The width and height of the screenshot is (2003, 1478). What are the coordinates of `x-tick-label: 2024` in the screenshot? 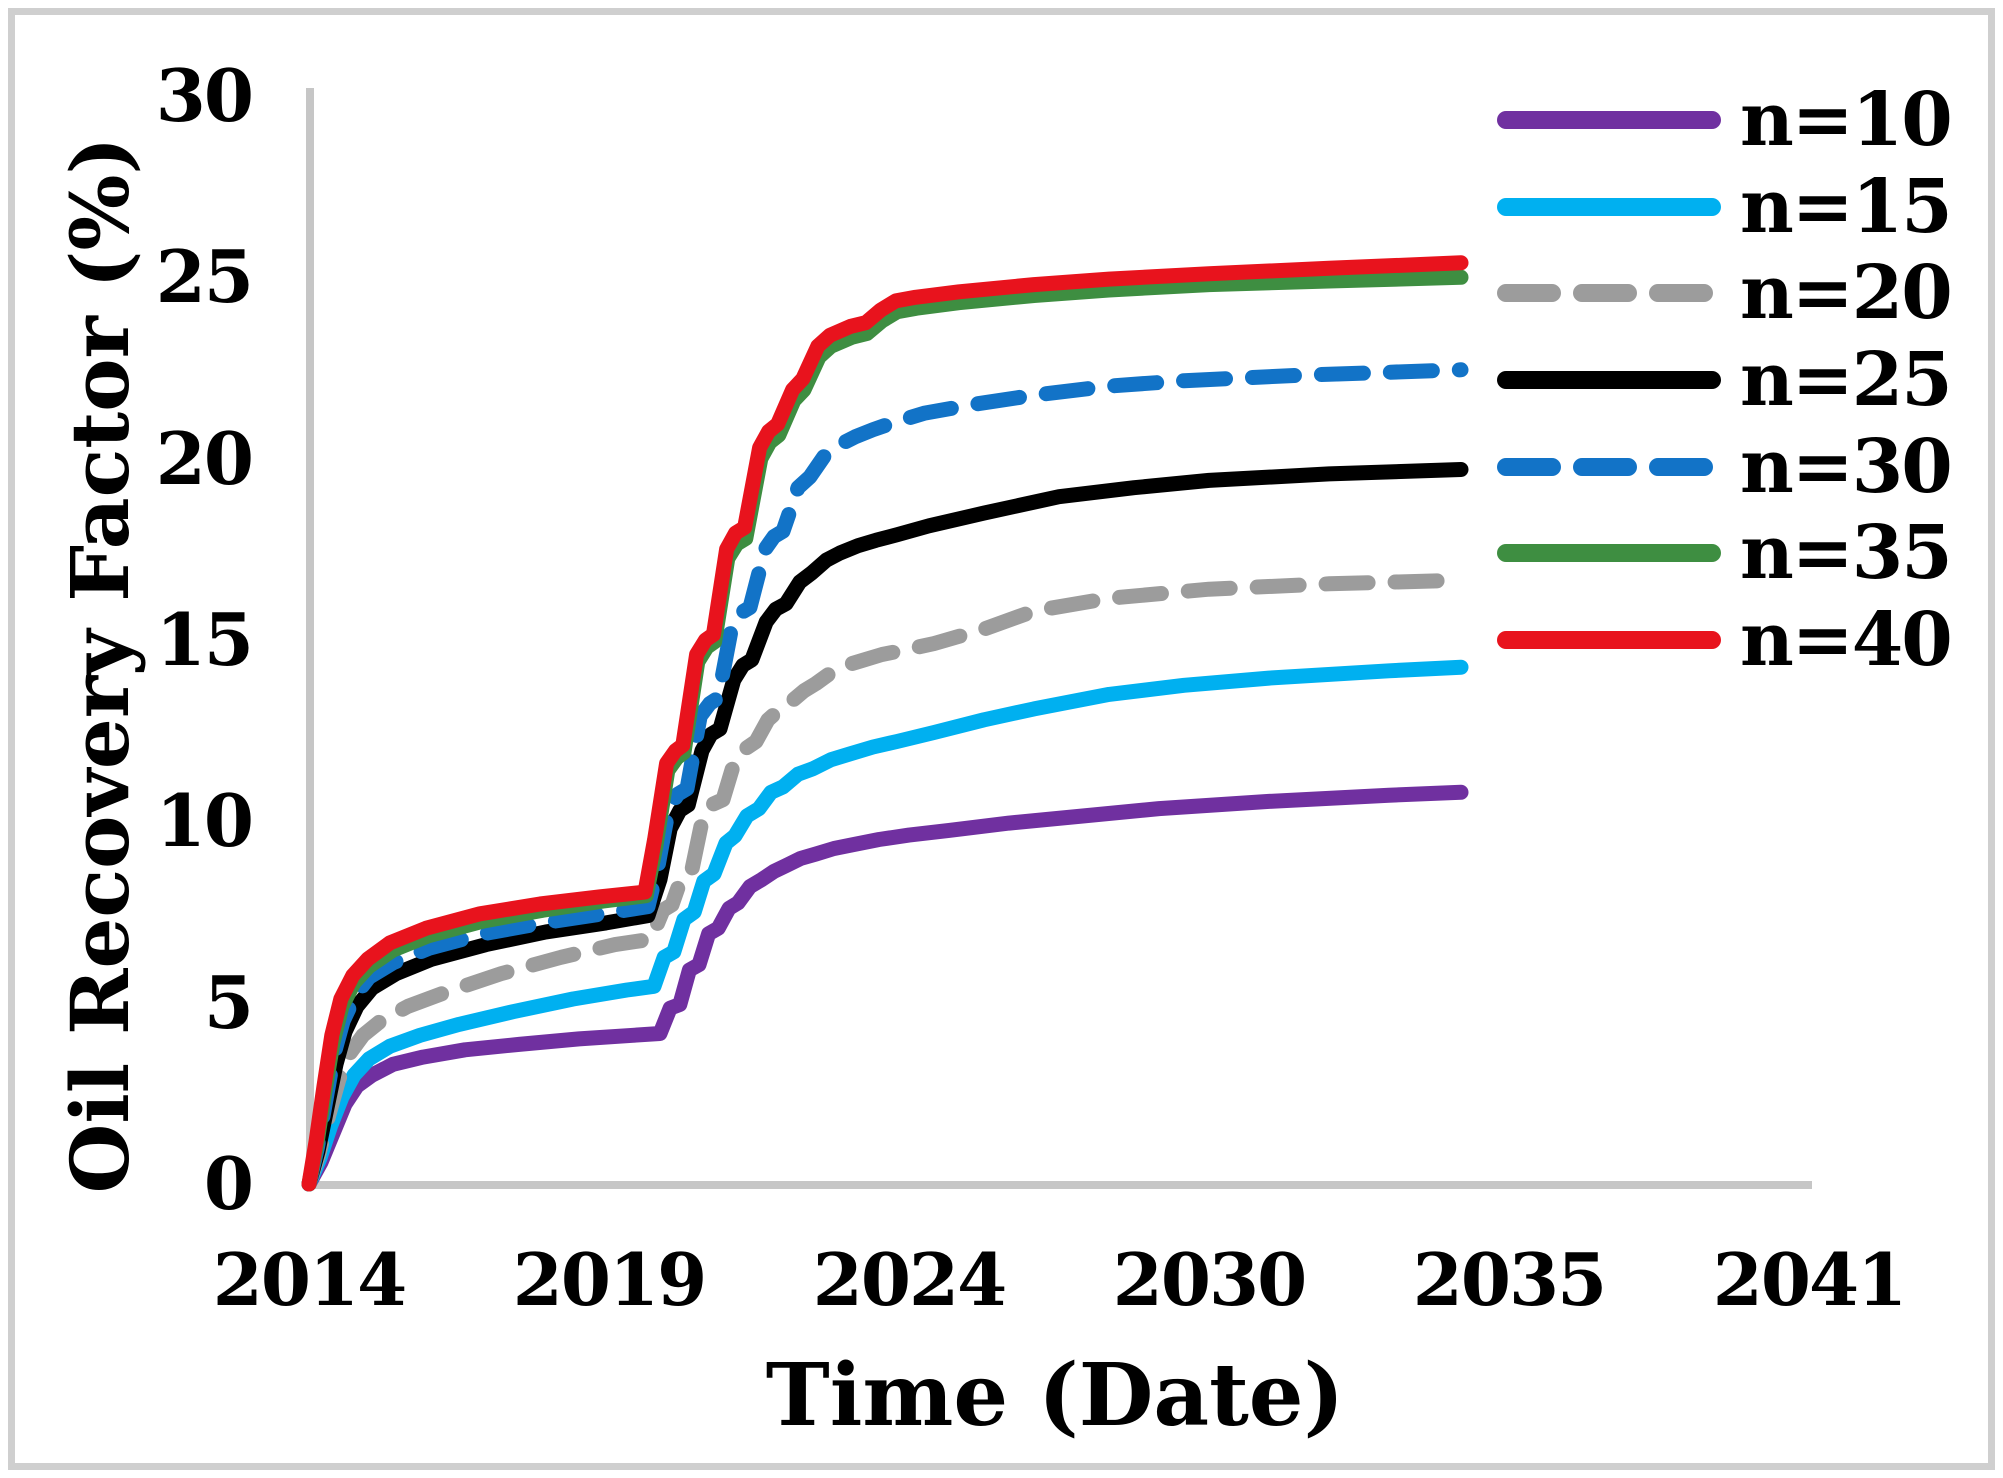 It's located at (909, 1279).